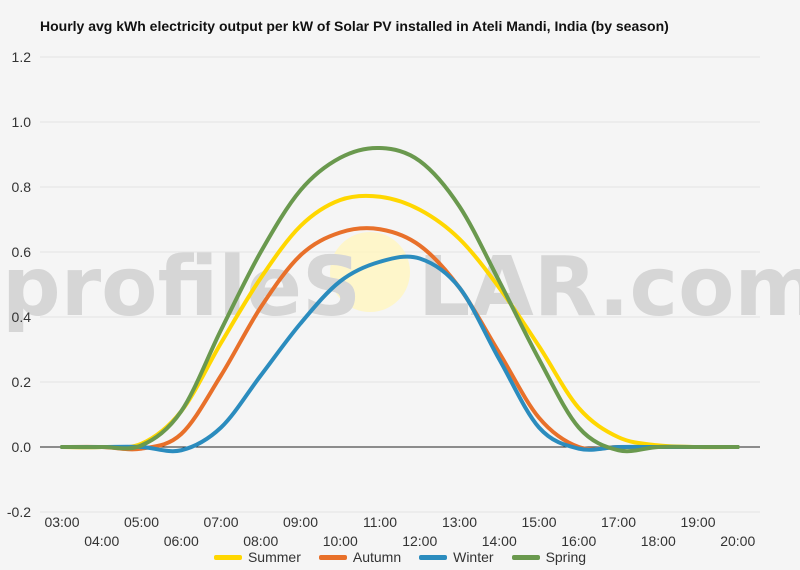 This screenshot has width=800, height=570. I want to click on x-tick-label: 06:00, so click(181, 541).